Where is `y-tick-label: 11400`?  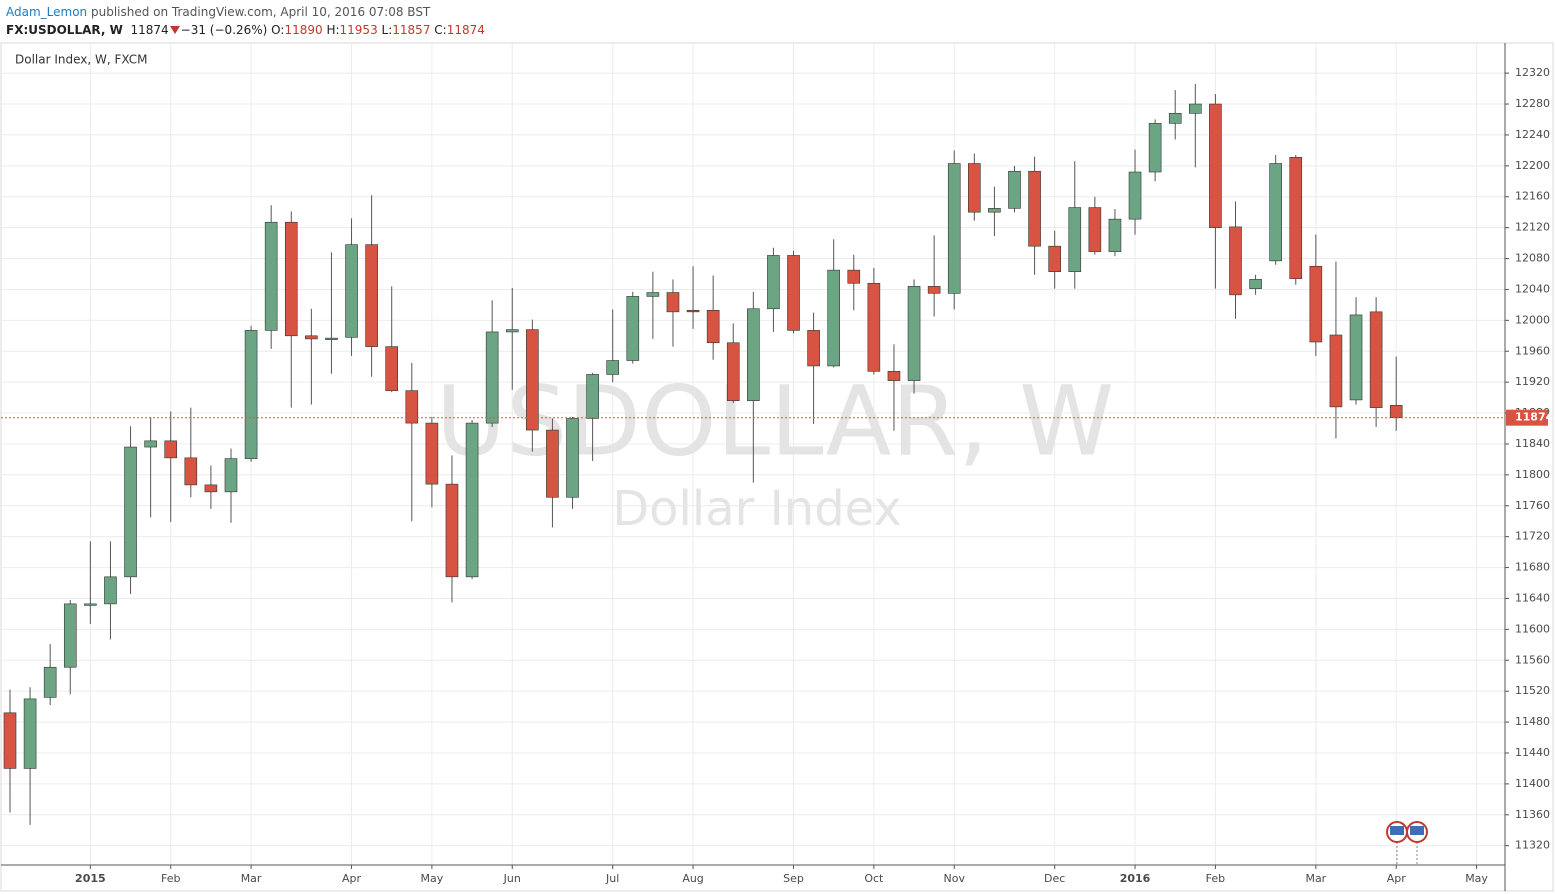
y-tick-label: 11400 is located at coordinates (1532, 783).